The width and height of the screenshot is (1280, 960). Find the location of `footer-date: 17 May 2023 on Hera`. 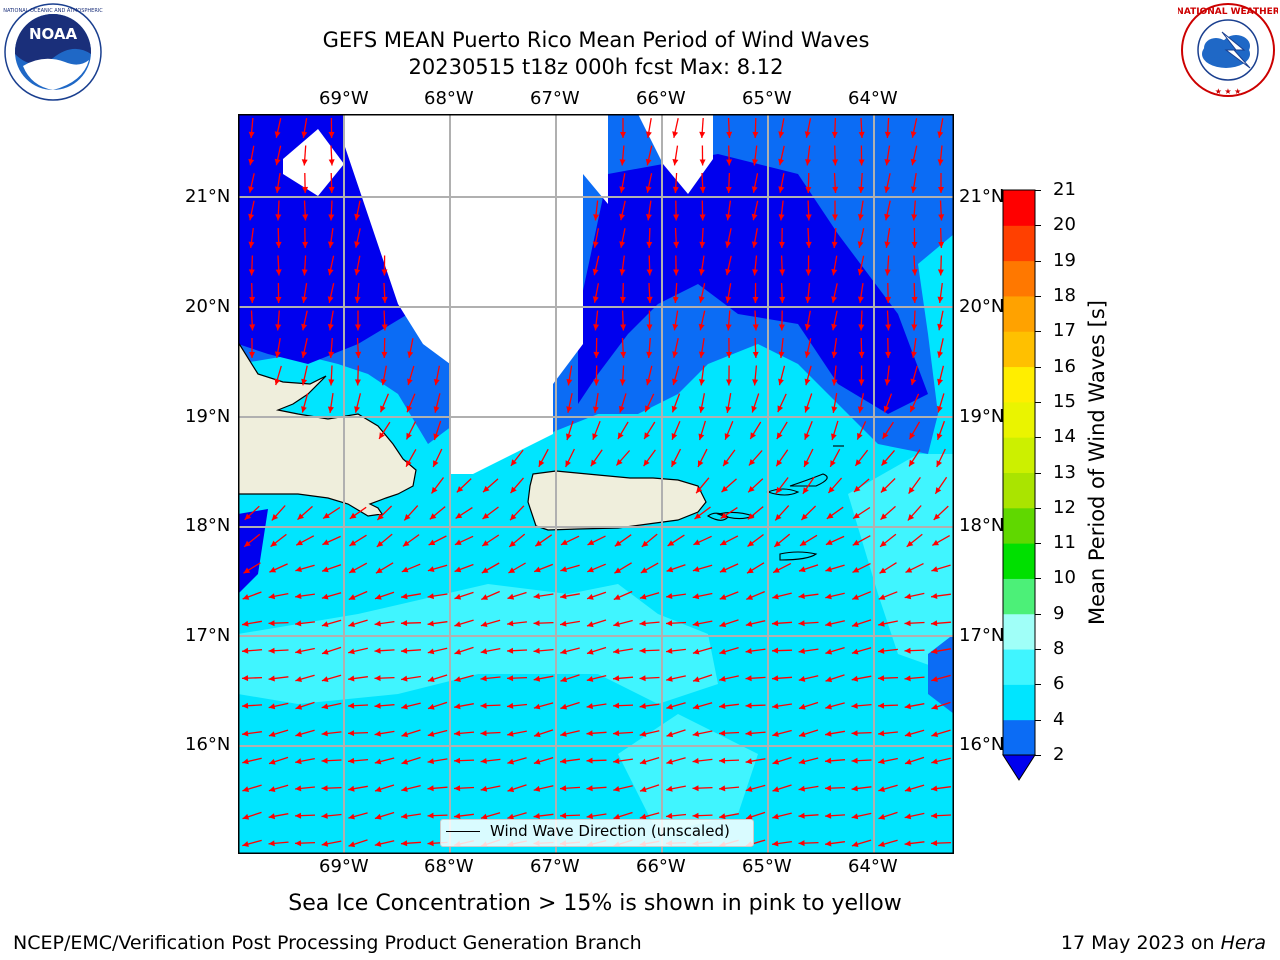

footer-date: 17 May 2023 on Hera is located at coordinates (1163, 943).